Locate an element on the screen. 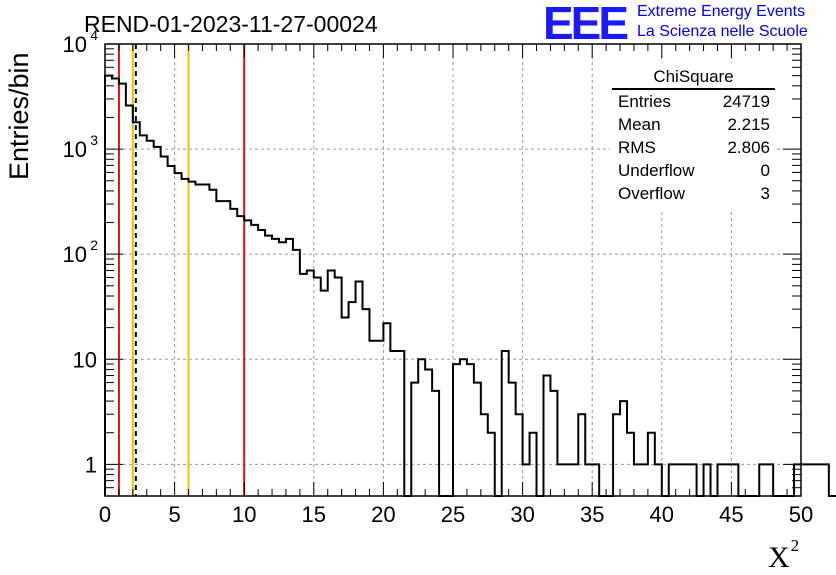 Image resolution: width=836 pixels, height=575 pixels. stat-row-overflow: Overflow 3 is located at coordinates (694, 195).